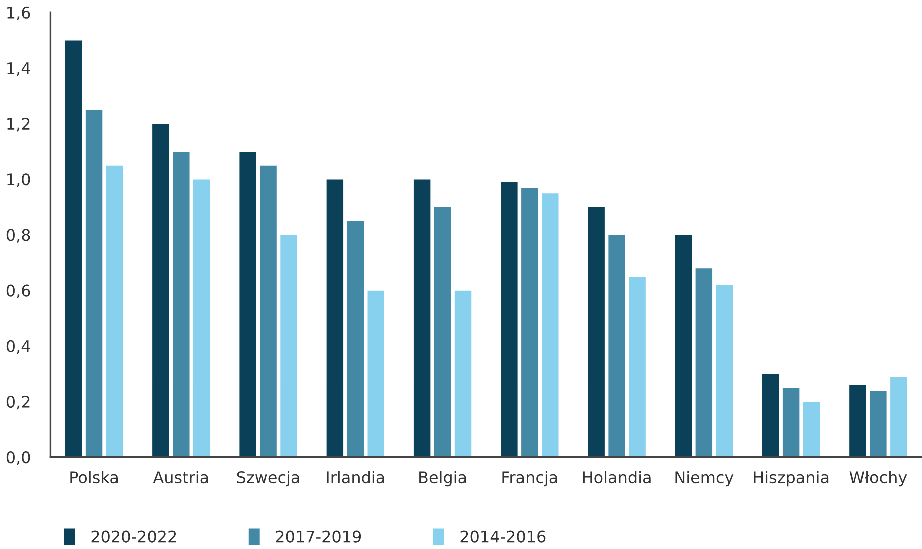  I want to click on x-tick-label: Holandia, so click(617, 477).